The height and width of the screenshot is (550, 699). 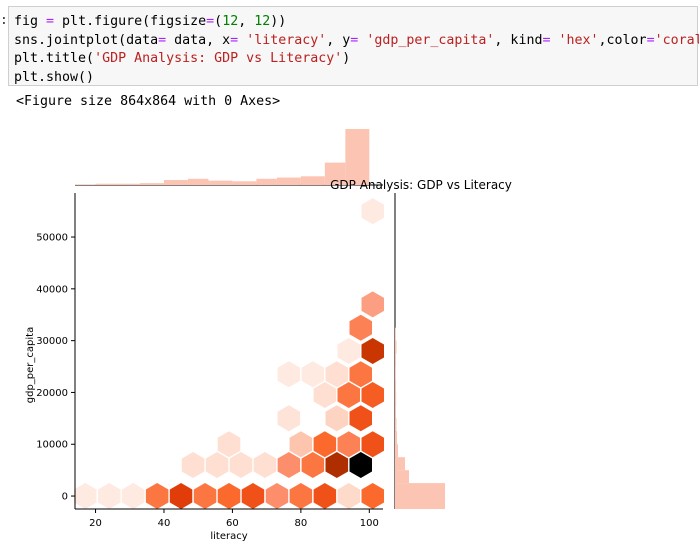 What do you see at coordinates (369, 523) in the screenshot?
I see `x-tick-label: 100` at bounding box center [369, 523].